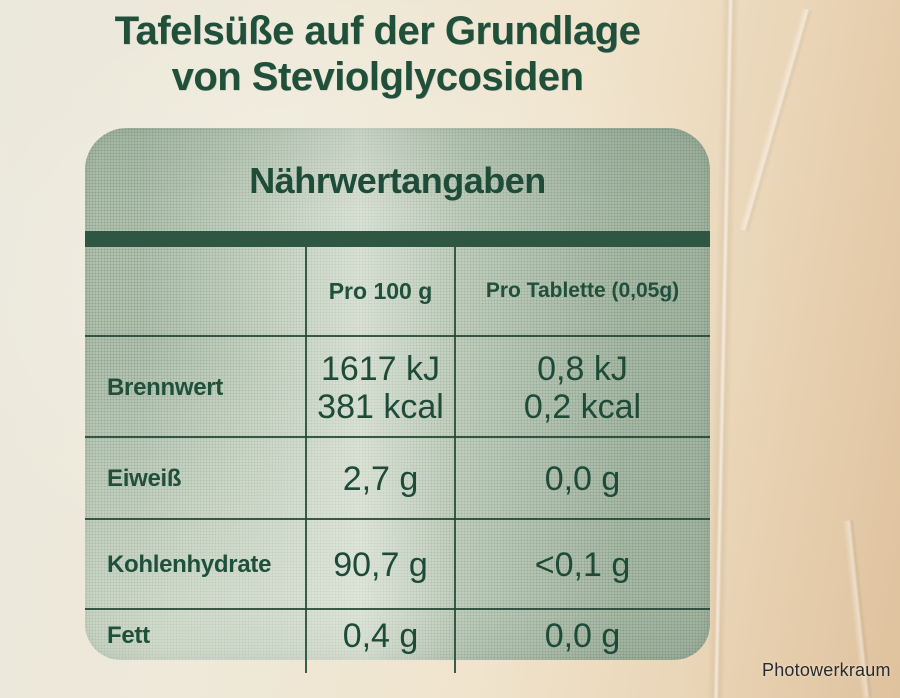 The width and height of the screenshot is (900, 698). Describe the element at coordinates (582, 368) in the screenshot. I see `value-line: 0,8 kJ` at that location.